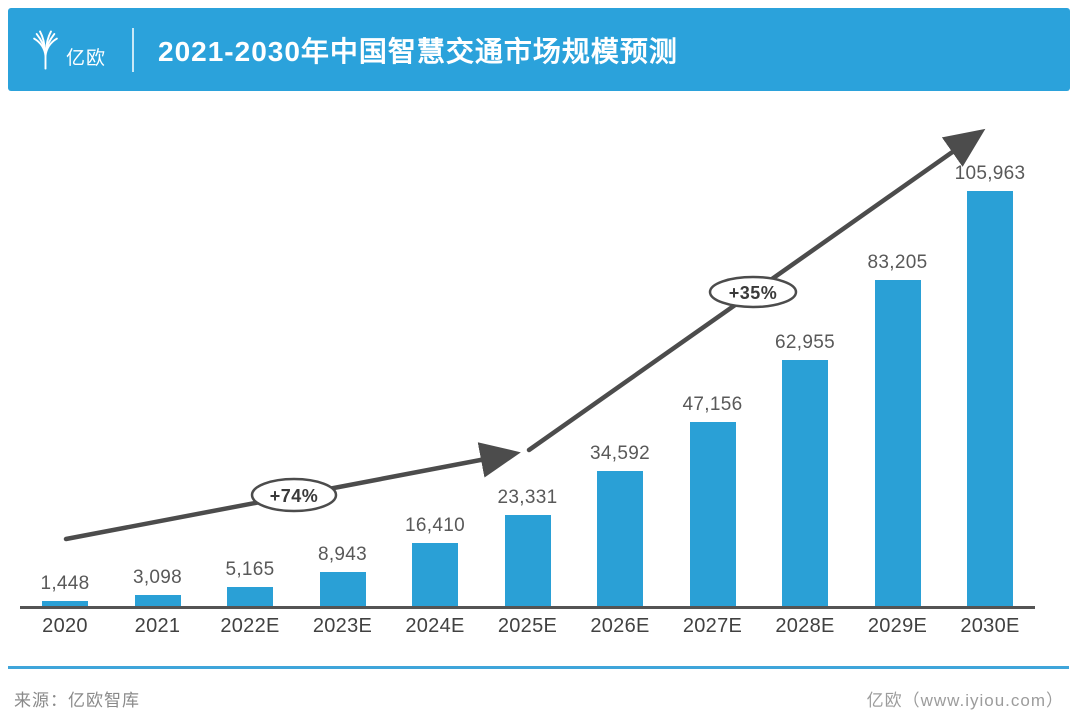  Describe the element at coordinates (65, 604) in the screenshot. I see `bar-2020` at that location.